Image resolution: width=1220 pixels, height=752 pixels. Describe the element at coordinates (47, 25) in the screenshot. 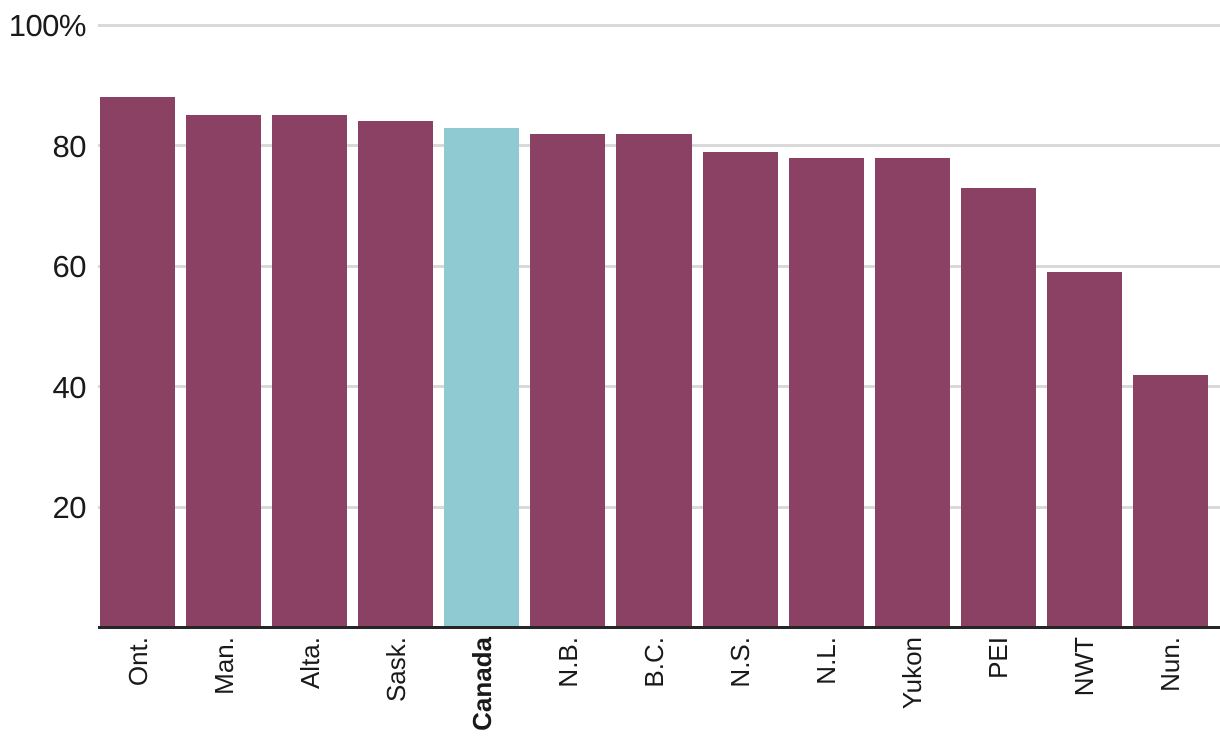

I see `y-axis-tick-label: 100%` at that location.